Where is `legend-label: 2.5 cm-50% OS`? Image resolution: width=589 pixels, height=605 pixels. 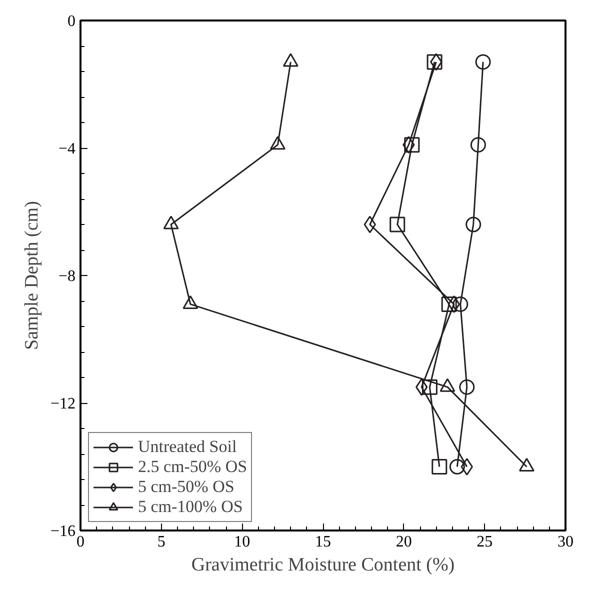 legend-label: 2.5 cm-50% OS is located at coordinates (193, 467).